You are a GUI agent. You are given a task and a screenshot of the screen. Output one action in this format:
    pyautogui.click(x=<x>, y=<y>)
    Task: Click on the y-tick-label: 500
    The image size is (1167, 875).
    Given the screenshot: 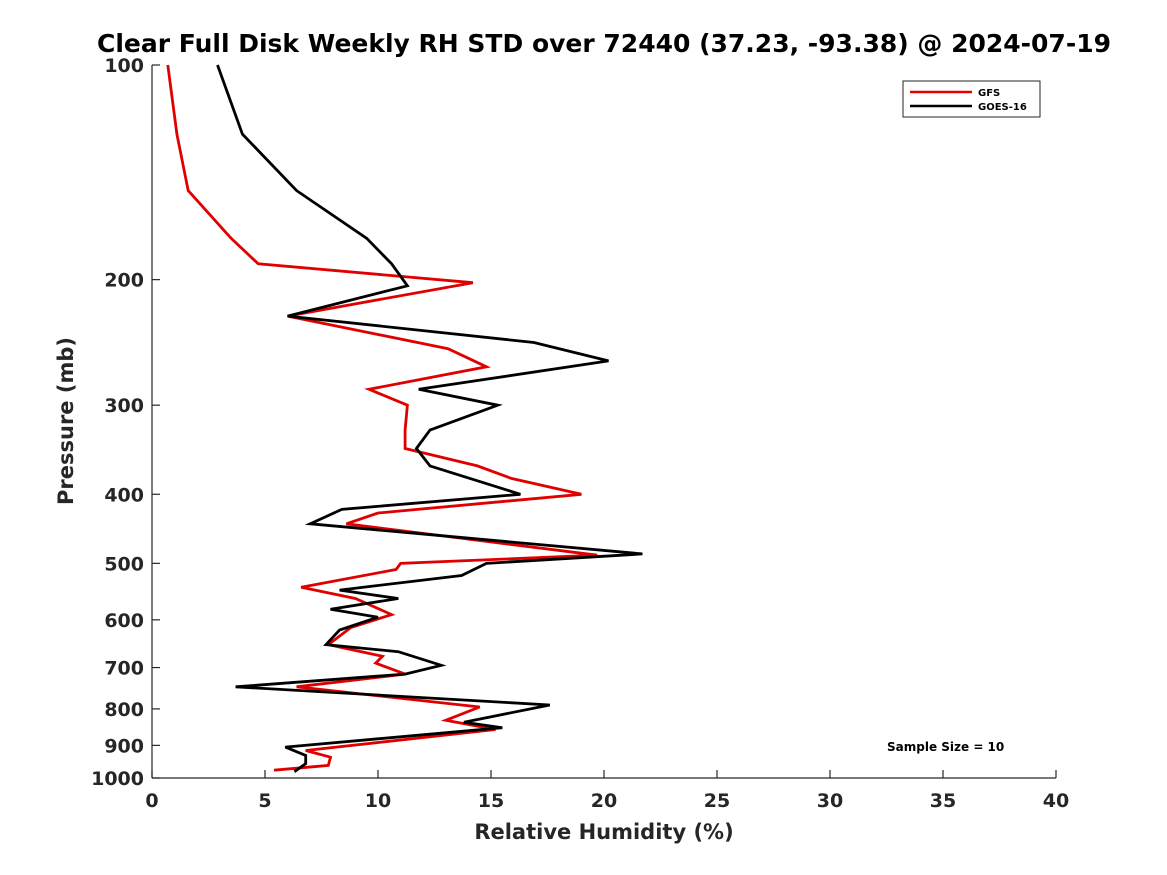 What is the action you would take?
    pyautogui.click(x=124, y=564)
    